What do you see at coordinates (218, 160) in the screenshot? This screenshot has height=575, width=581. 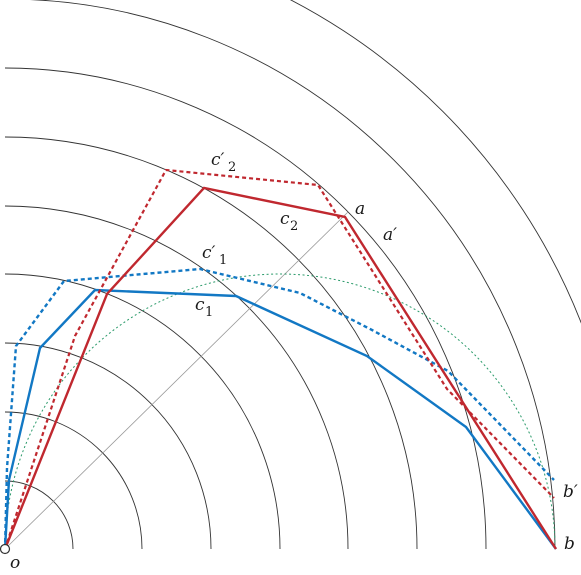 I see `label-c2-prime: c′` at bounding box center [218, 160].